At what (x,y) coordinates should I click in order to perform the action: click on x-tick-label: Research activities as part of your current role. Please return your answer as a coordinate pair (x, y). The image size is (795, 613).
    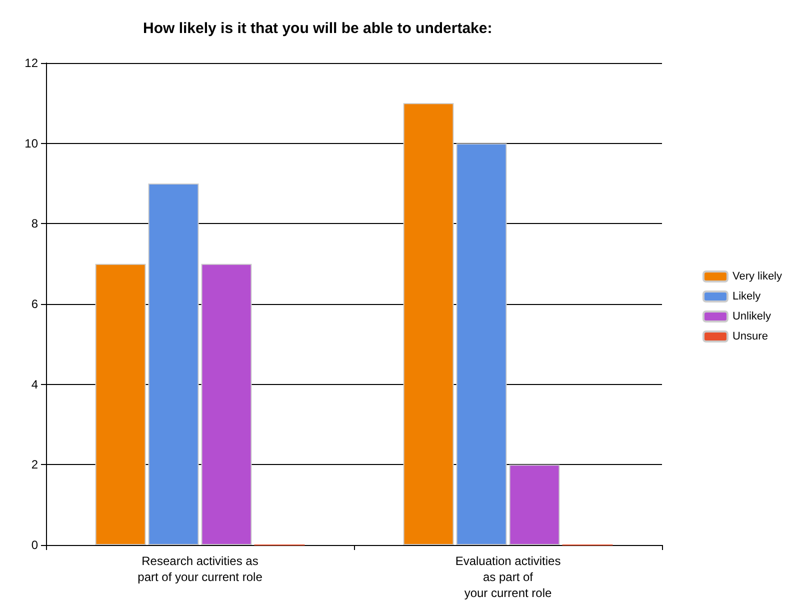
    Looking at the image, I should click on (200, 569).